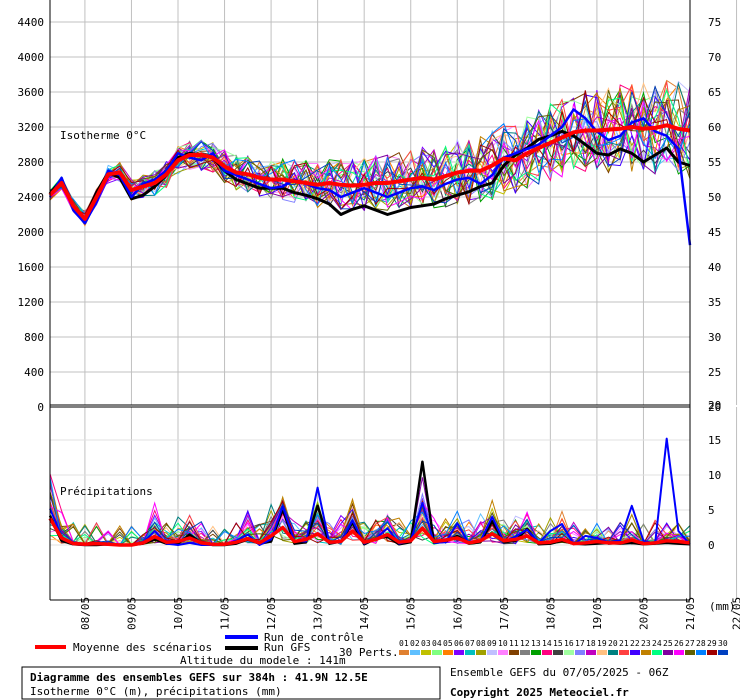  I want to click on x-tick-label: 15/05, so click(411, 613).